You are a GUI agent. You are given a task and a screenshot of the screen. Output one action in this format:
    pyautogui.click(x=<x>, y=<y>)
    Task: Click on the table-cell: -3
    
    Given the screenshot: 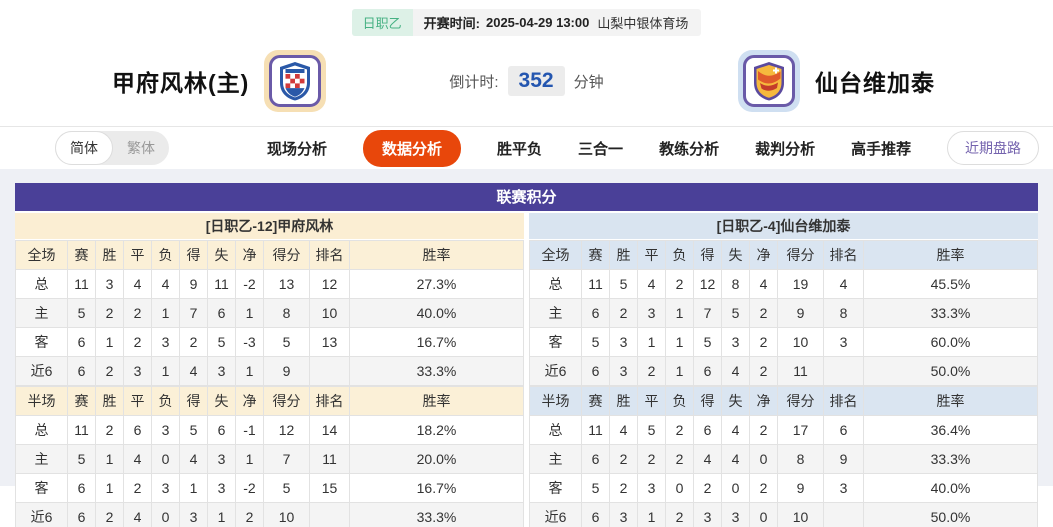 What is the action you would take?
    pyautogui.click(x=249, y=342)
    